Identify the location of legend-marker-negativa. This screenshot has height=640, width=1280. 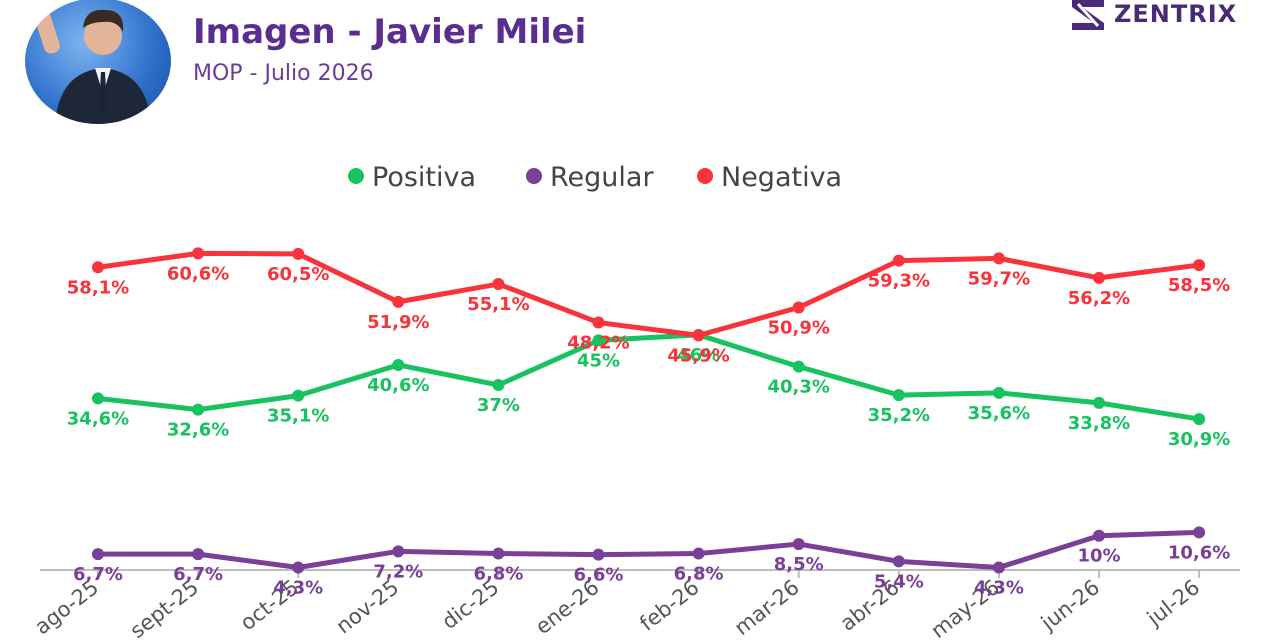
(705, 176).